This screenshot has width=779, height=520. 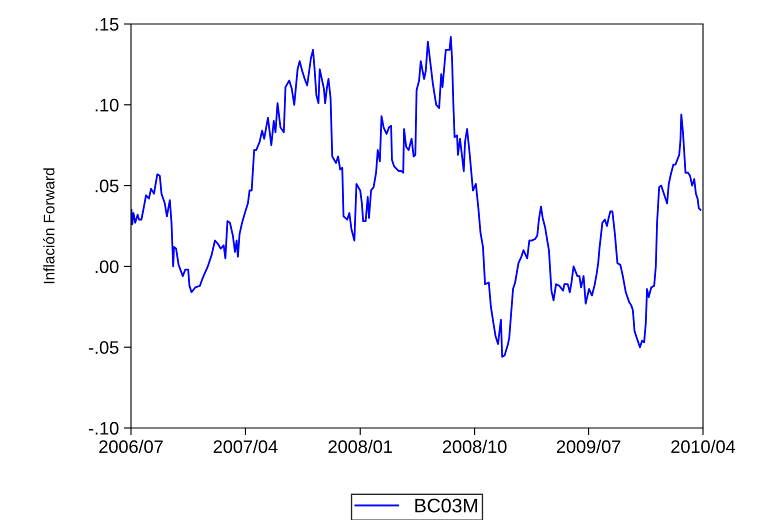 What do you see at coordinates (588, 447) in the screenshot?
I see `x-tick-label: 2009/07` at bounding box center [588, 447].